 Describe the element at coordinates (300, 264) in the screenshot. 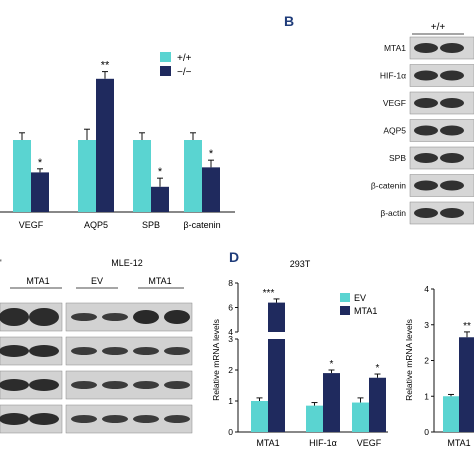

I see `panel-d-title: 293T` at that location.